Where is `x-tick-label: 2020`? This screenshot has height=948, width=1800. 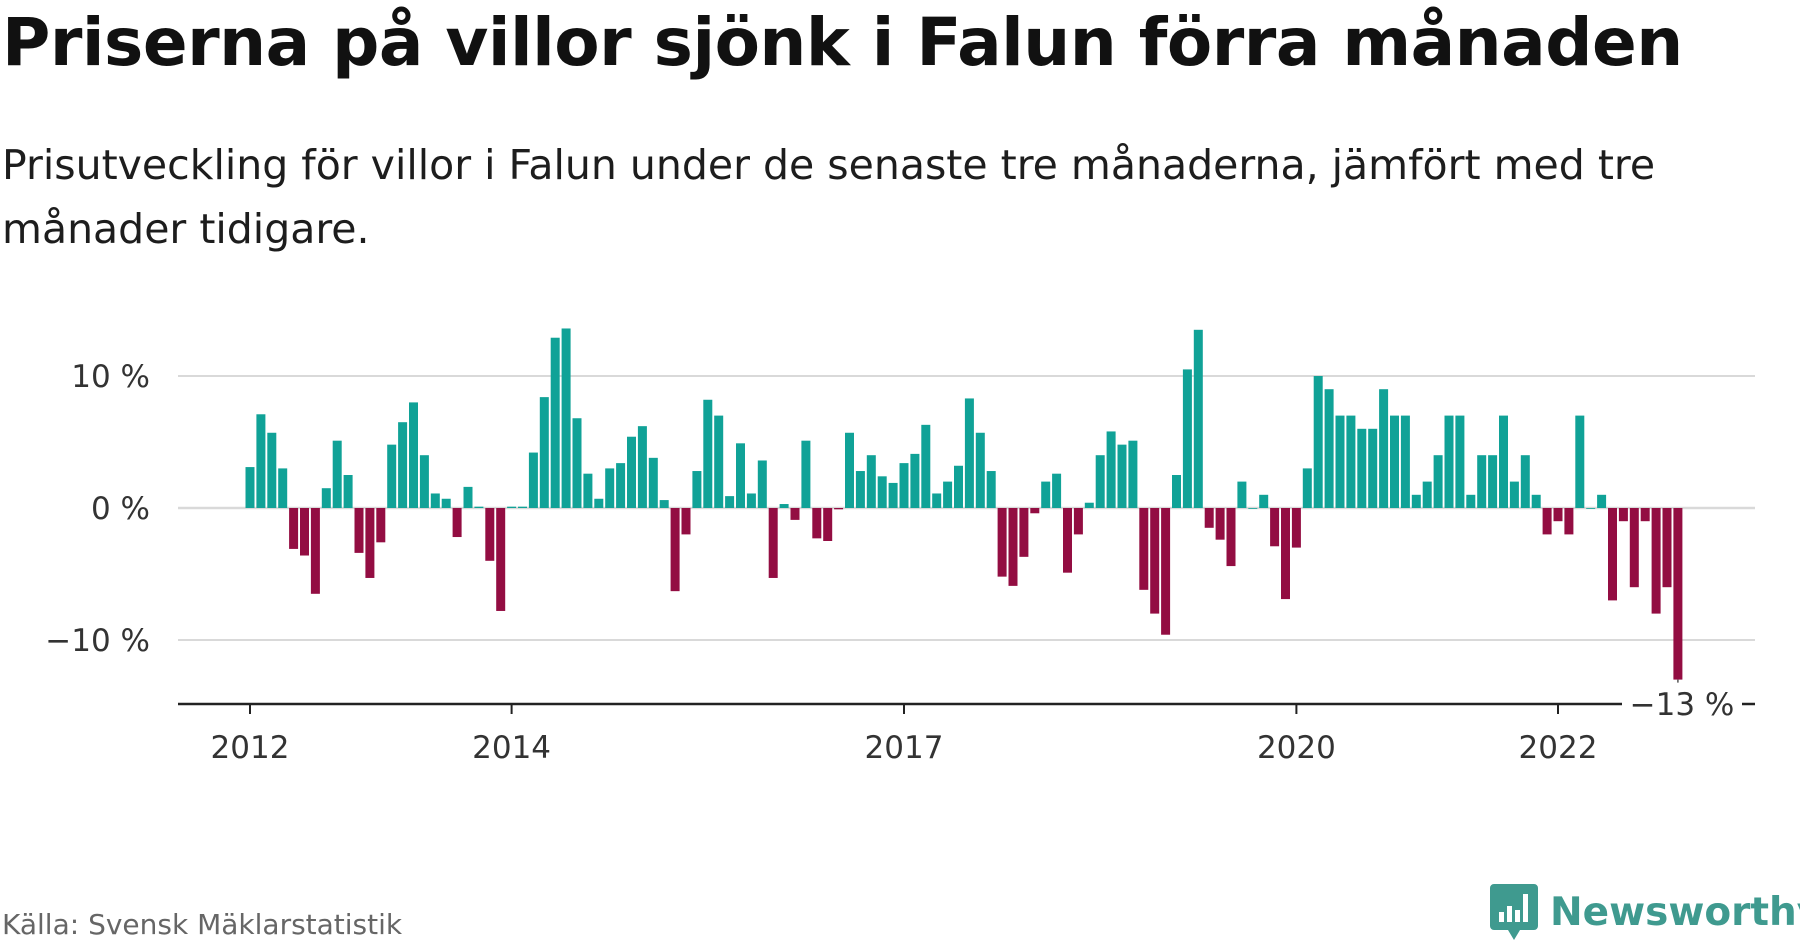 x-tick-label: 2020 is located at coordinates (1296, 748).